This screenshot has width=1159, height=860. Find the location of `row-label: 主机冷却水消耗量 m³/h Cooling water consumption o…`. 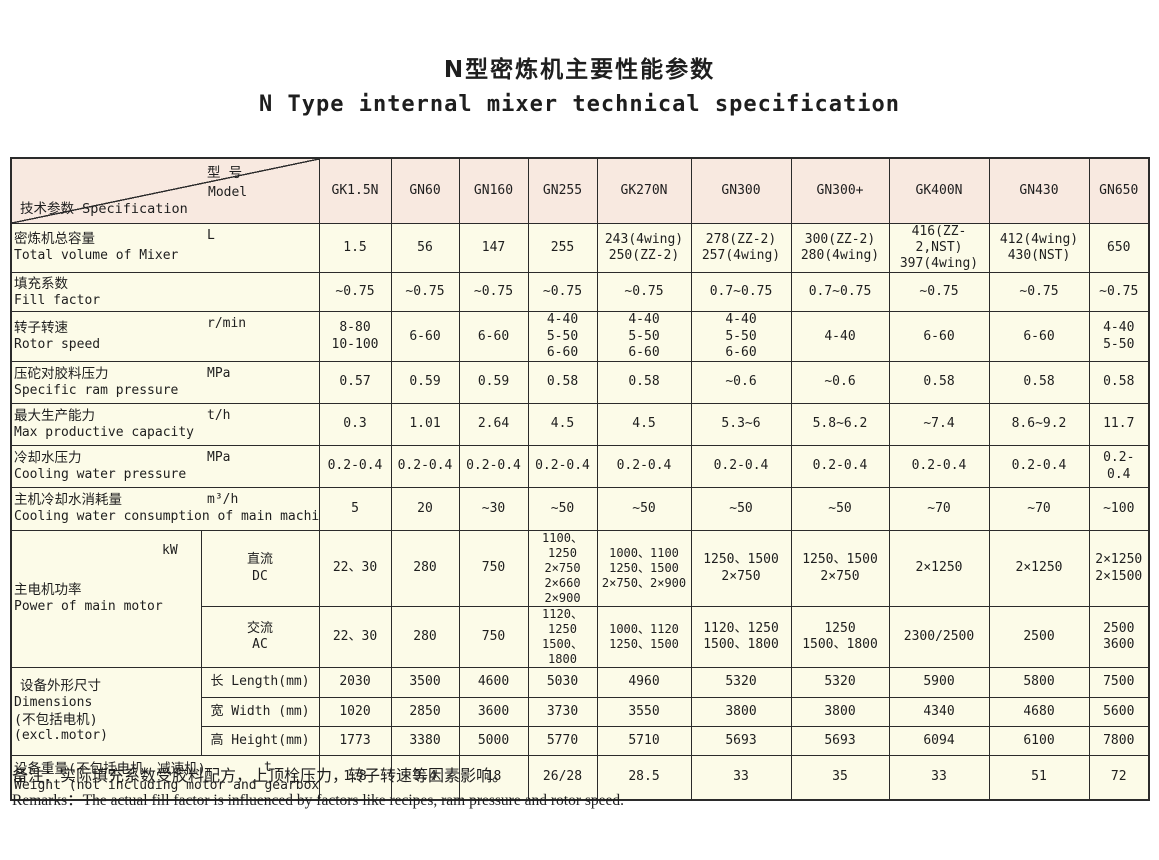

row-label: 主机冷却水消耗量 m³/h Cooling water consumption o… is located at coordinates (165, 509).